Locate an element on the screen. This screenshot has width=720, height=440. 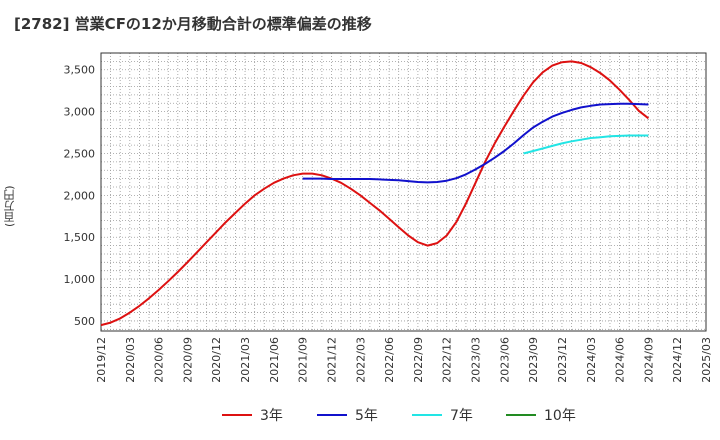
legend-item: 7年 is located at coordinates (442, 415).